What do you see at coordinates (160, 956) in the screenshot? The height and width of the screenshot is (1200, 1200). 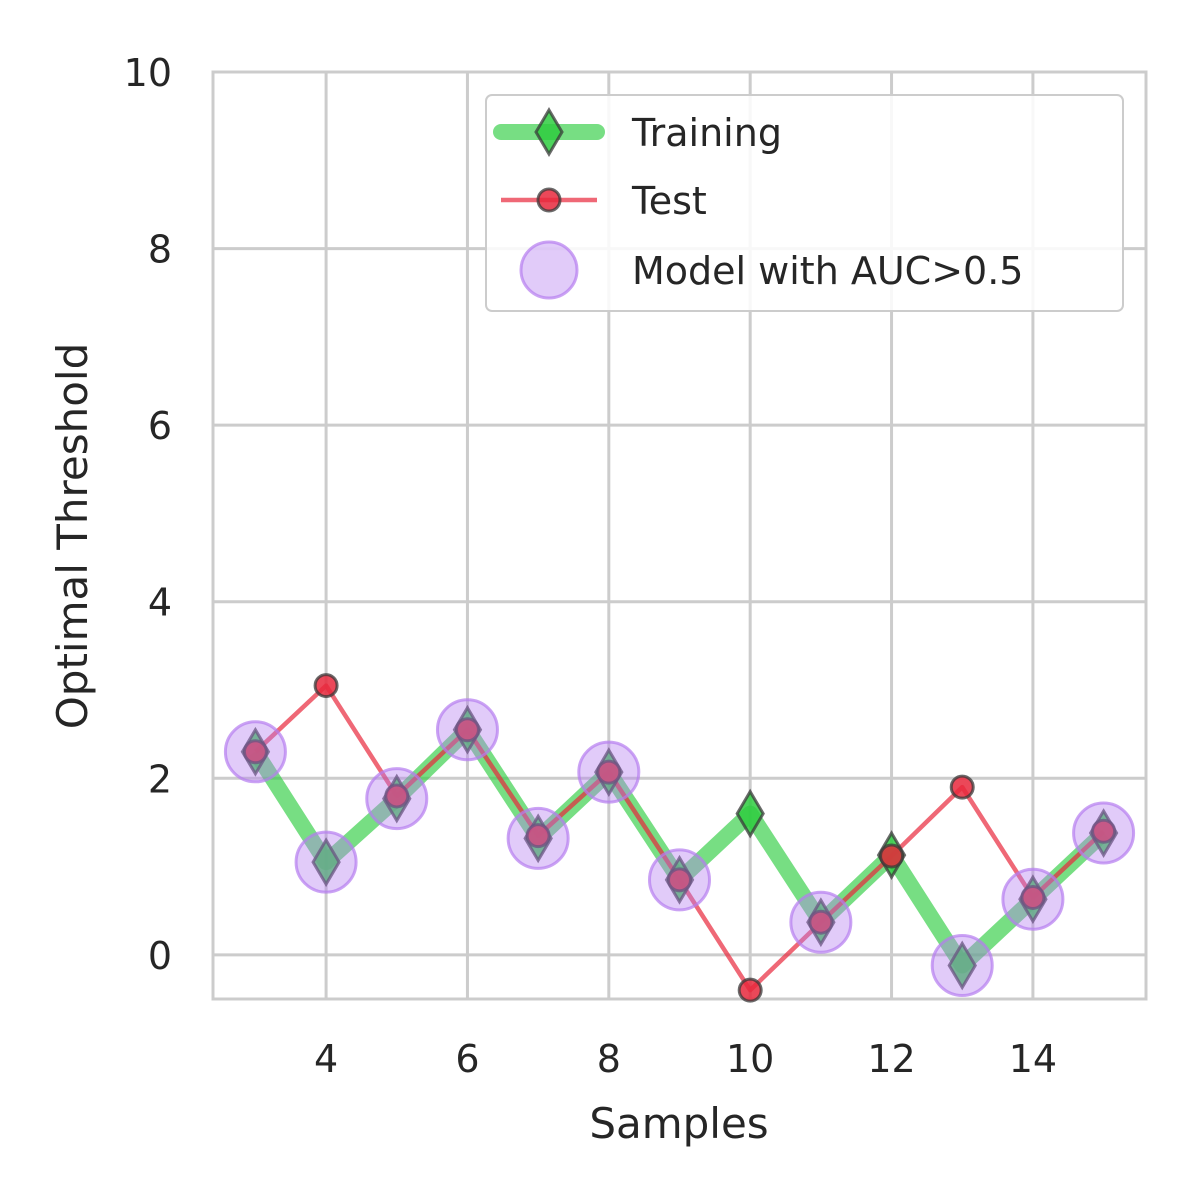 I see `y-tick-label: 0` at bounding box center [160, 956].